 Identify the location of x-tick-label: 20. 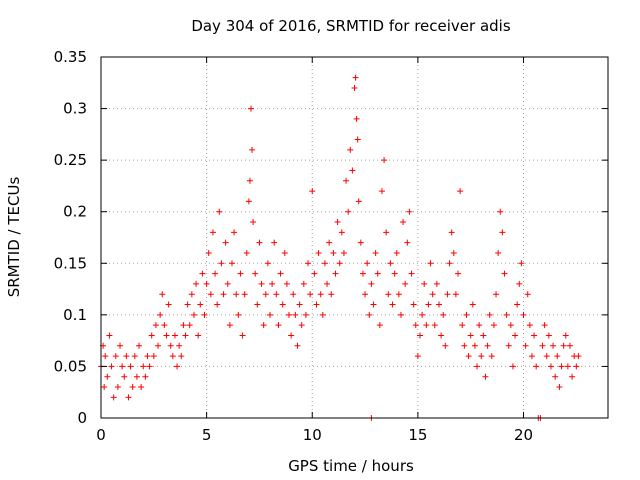
(523, 435).